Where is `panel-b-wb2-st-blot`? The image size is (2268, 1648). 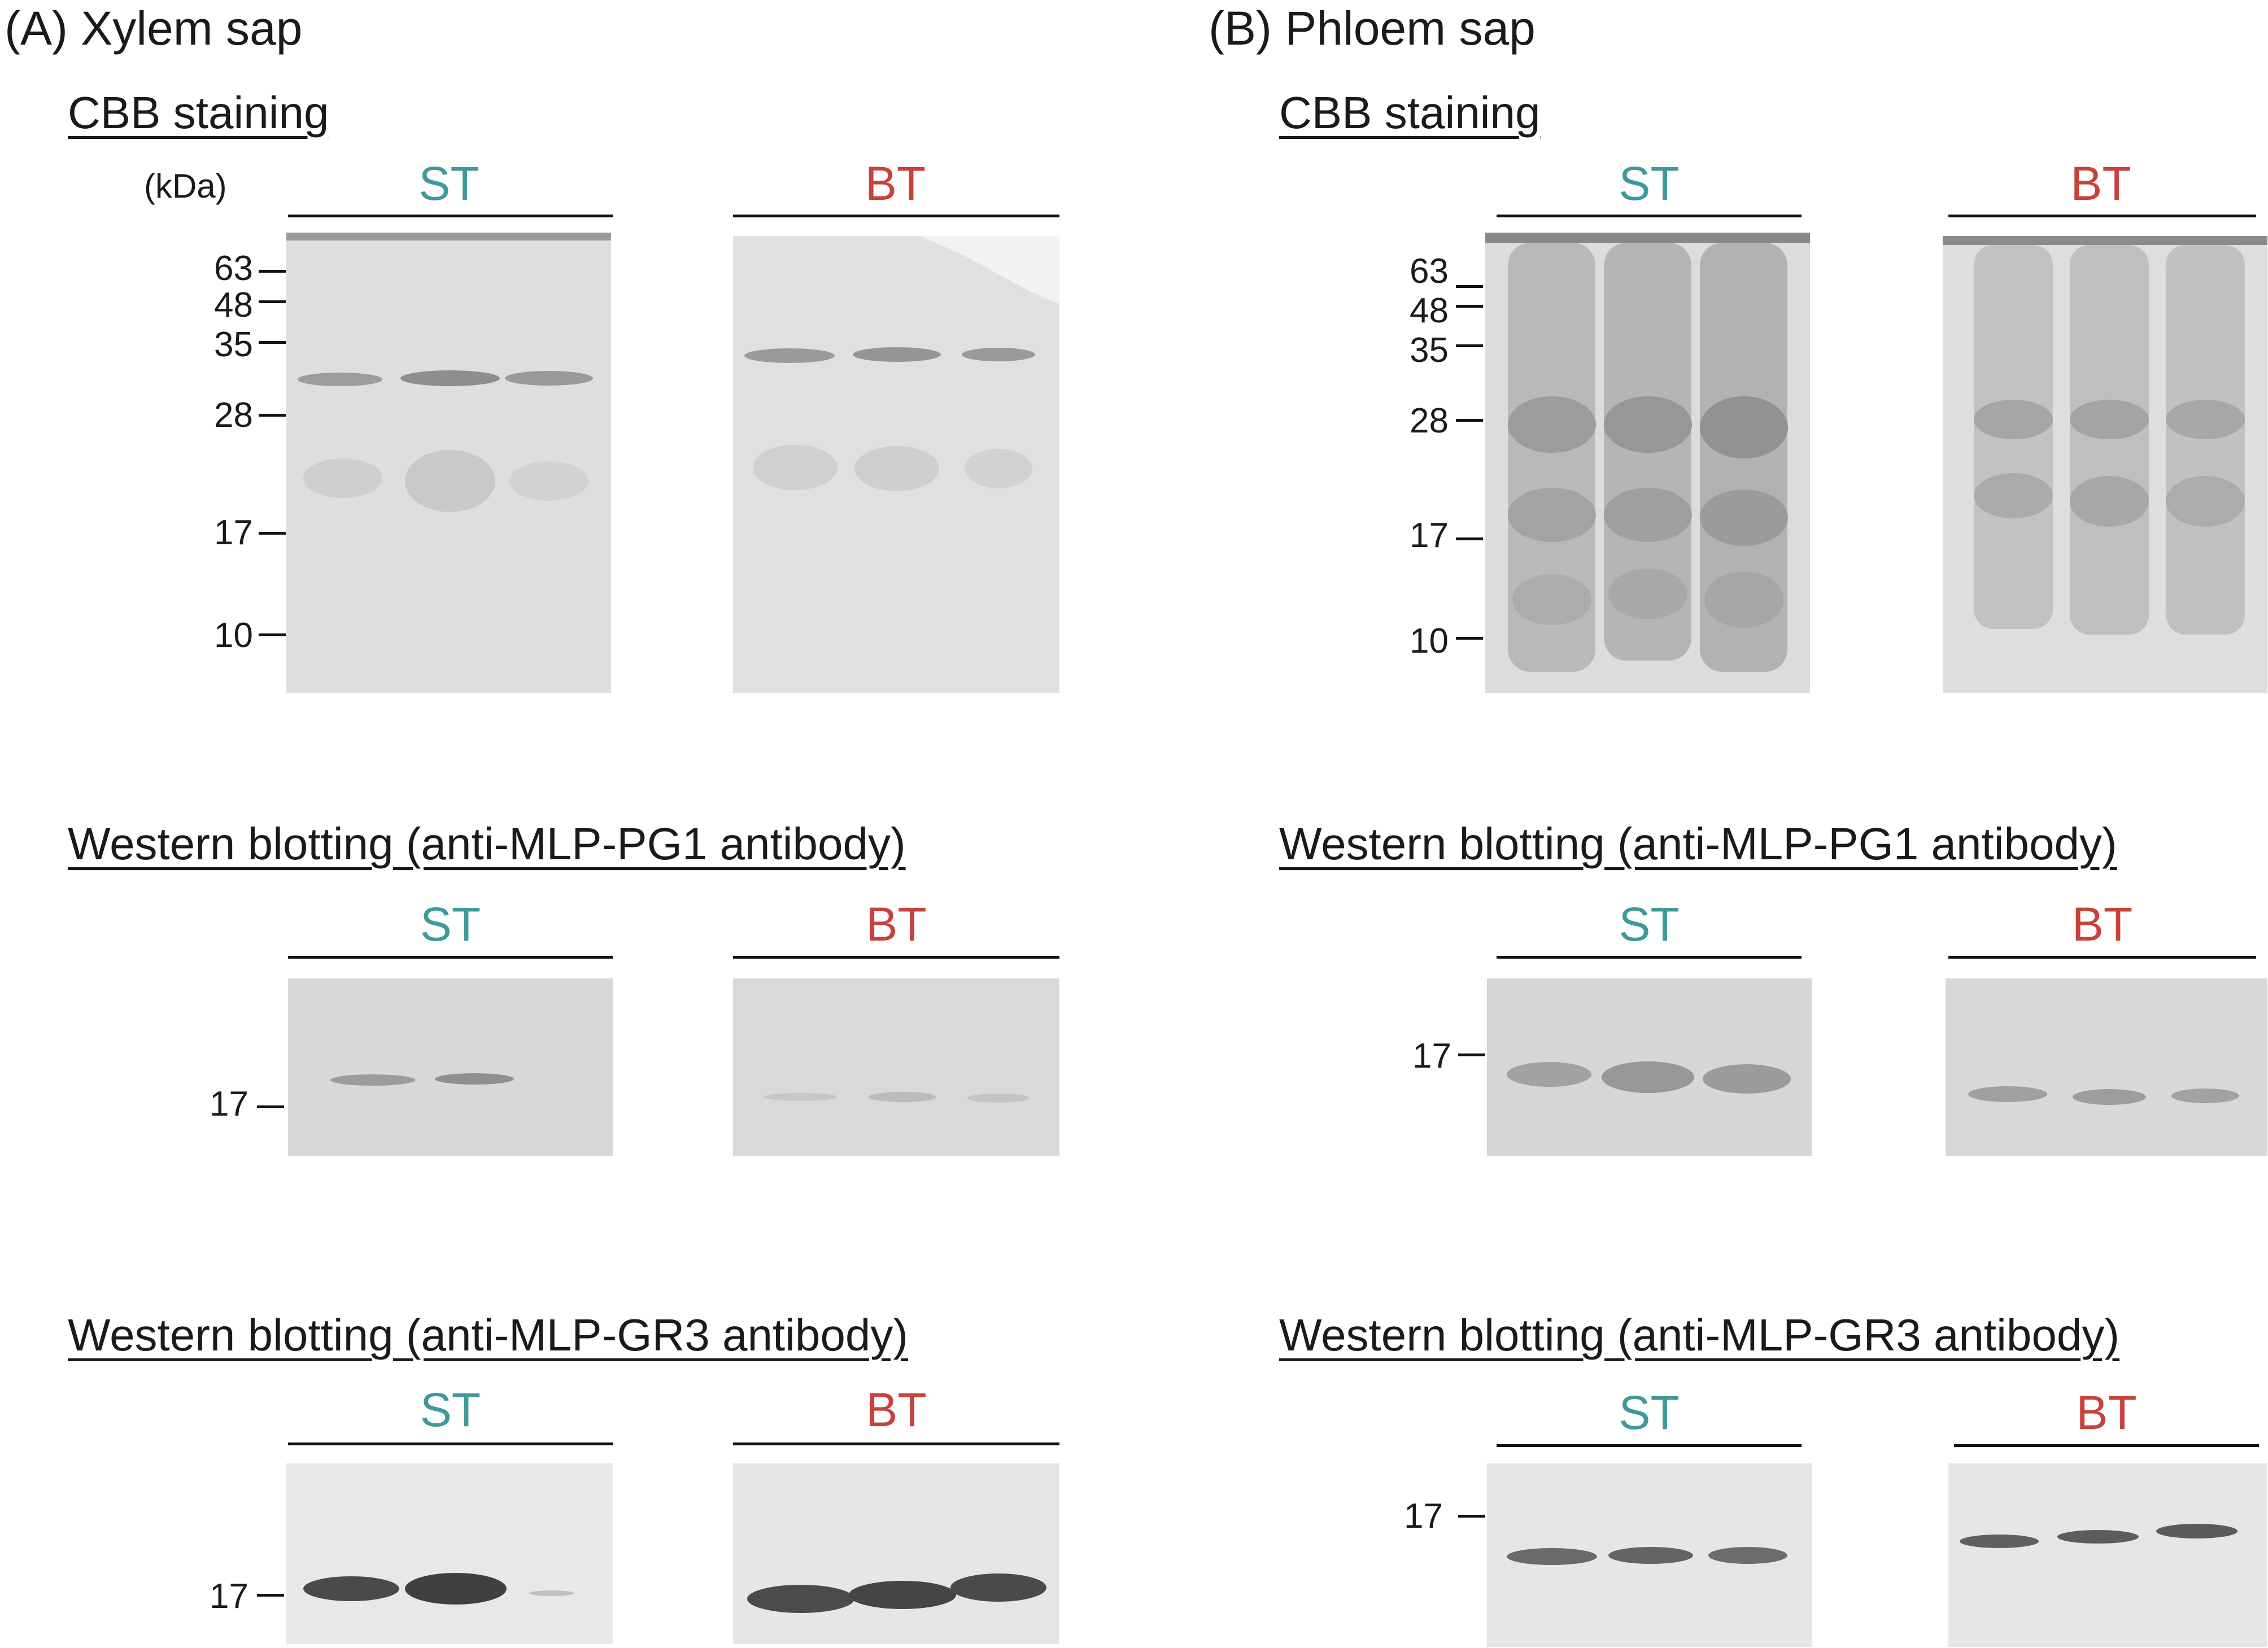 panel-b-wb2-st-blot is located at coordinates (1649, 1555).